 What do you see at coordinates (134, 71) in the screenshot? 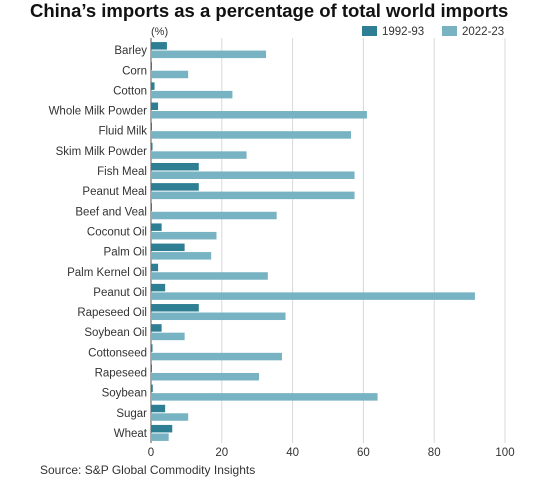
I see `category-label: Corn` at bounding box center [134, 71].